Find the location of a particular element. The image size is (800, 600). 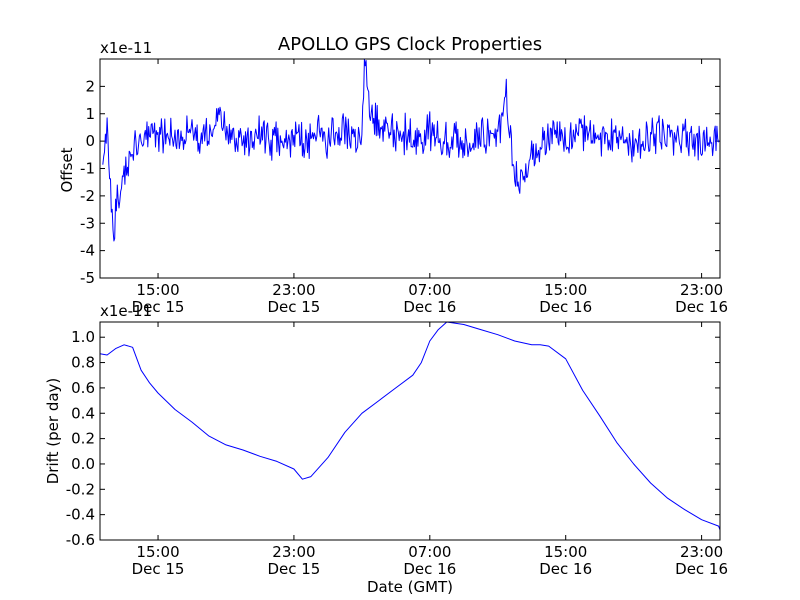

offset-y-axis-label: Offset is located at coordinates (67, 169).